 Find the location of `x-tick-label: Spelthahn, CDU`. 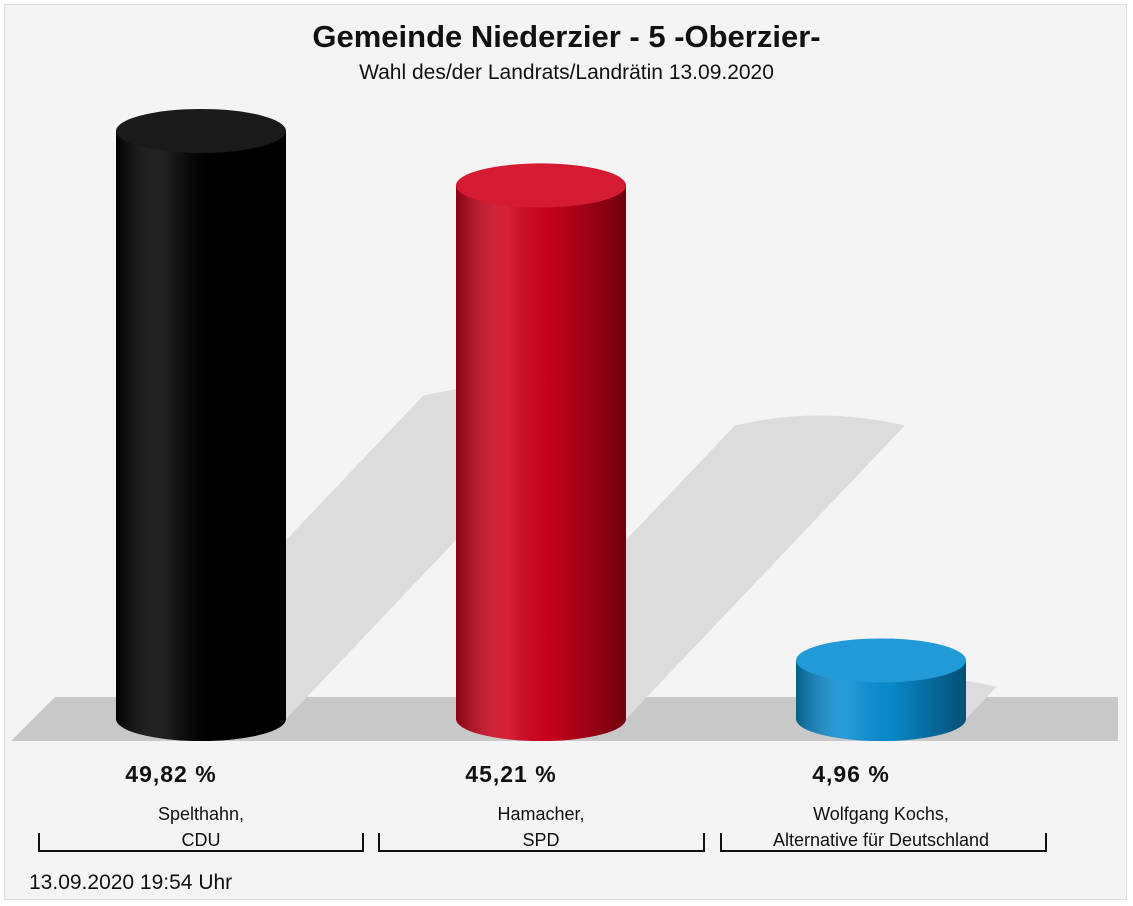

x-tick-label: Spelthahn, CDU is located at coordinates (201, 827).